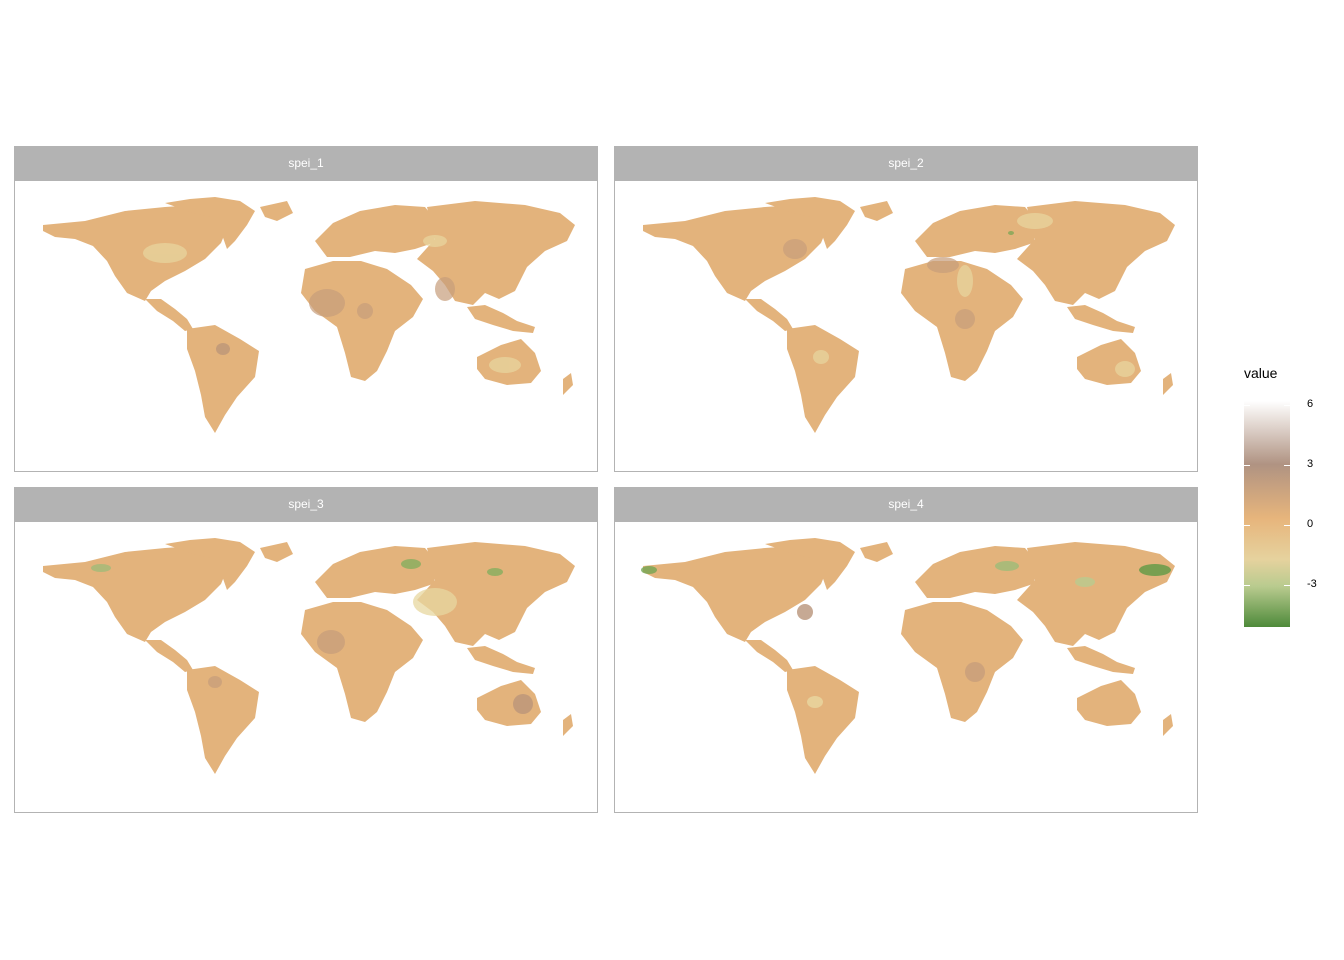 This screenshot has height=960, width=1344. I want to click on facet-panel-3: spei_3, so click(306, 650).